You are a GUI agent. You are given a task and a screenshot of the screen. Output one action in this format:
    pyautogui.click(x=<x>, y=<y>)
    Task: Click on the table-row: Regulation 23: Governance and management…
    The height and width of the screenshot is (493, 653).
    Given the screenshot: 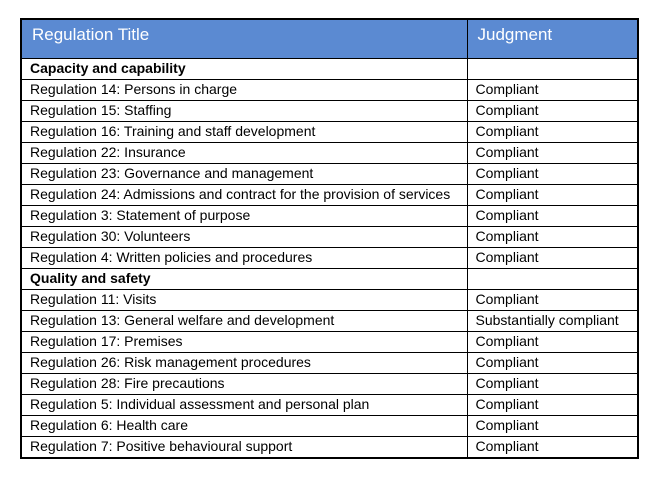 What is the action you would take?
    pyautogui.click(x=329, y=174)
    